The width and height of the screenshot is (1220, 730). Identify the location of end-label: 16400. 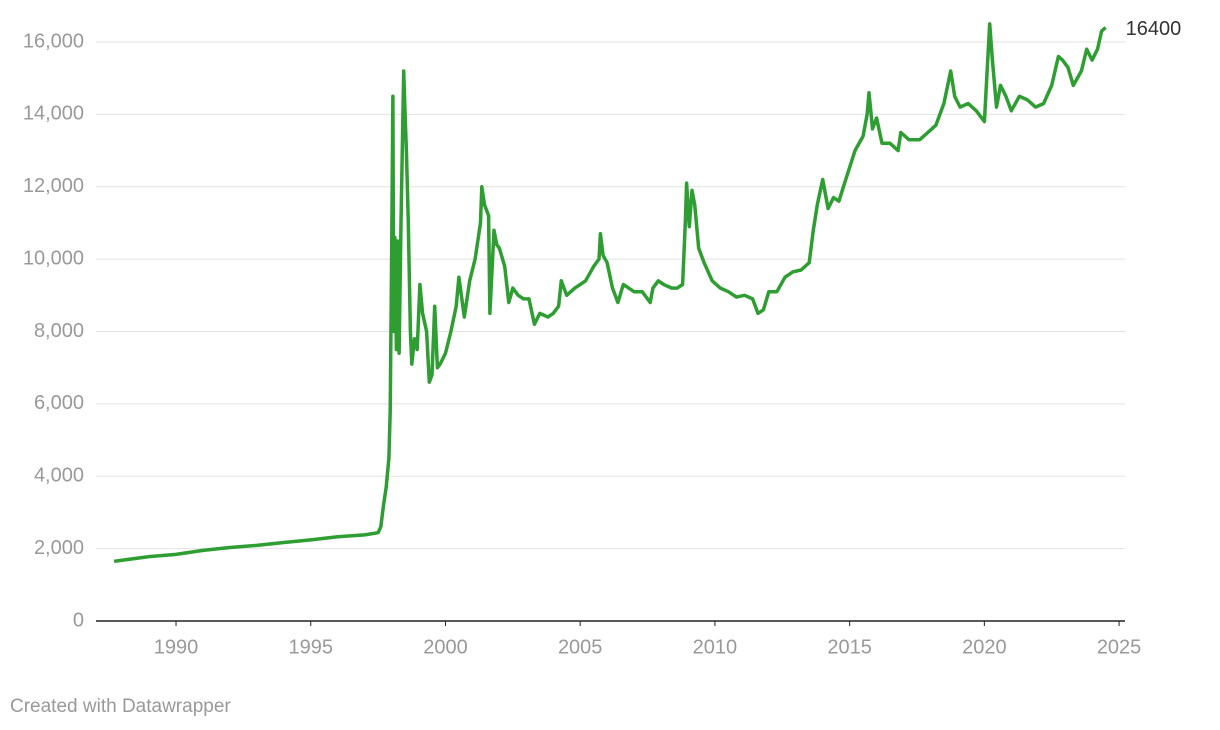
(1154, 29).